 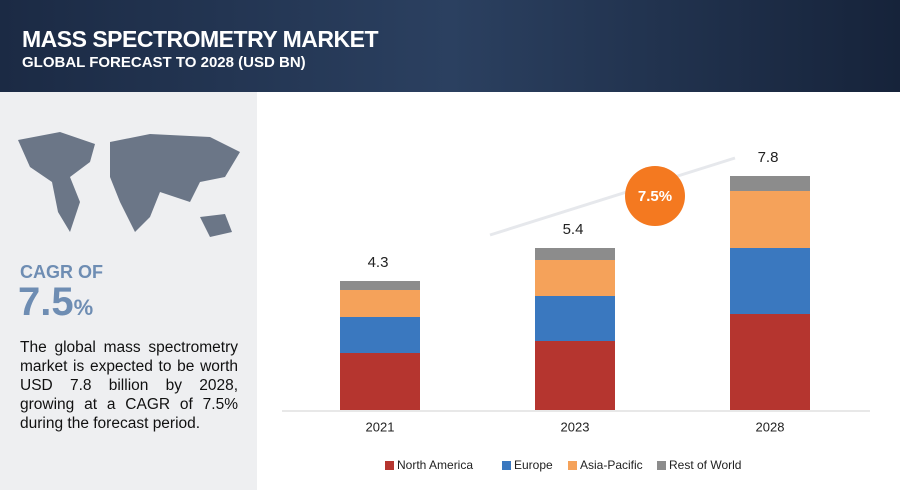 I want to click on legend-label: Europe, so click(x=533, y=465).